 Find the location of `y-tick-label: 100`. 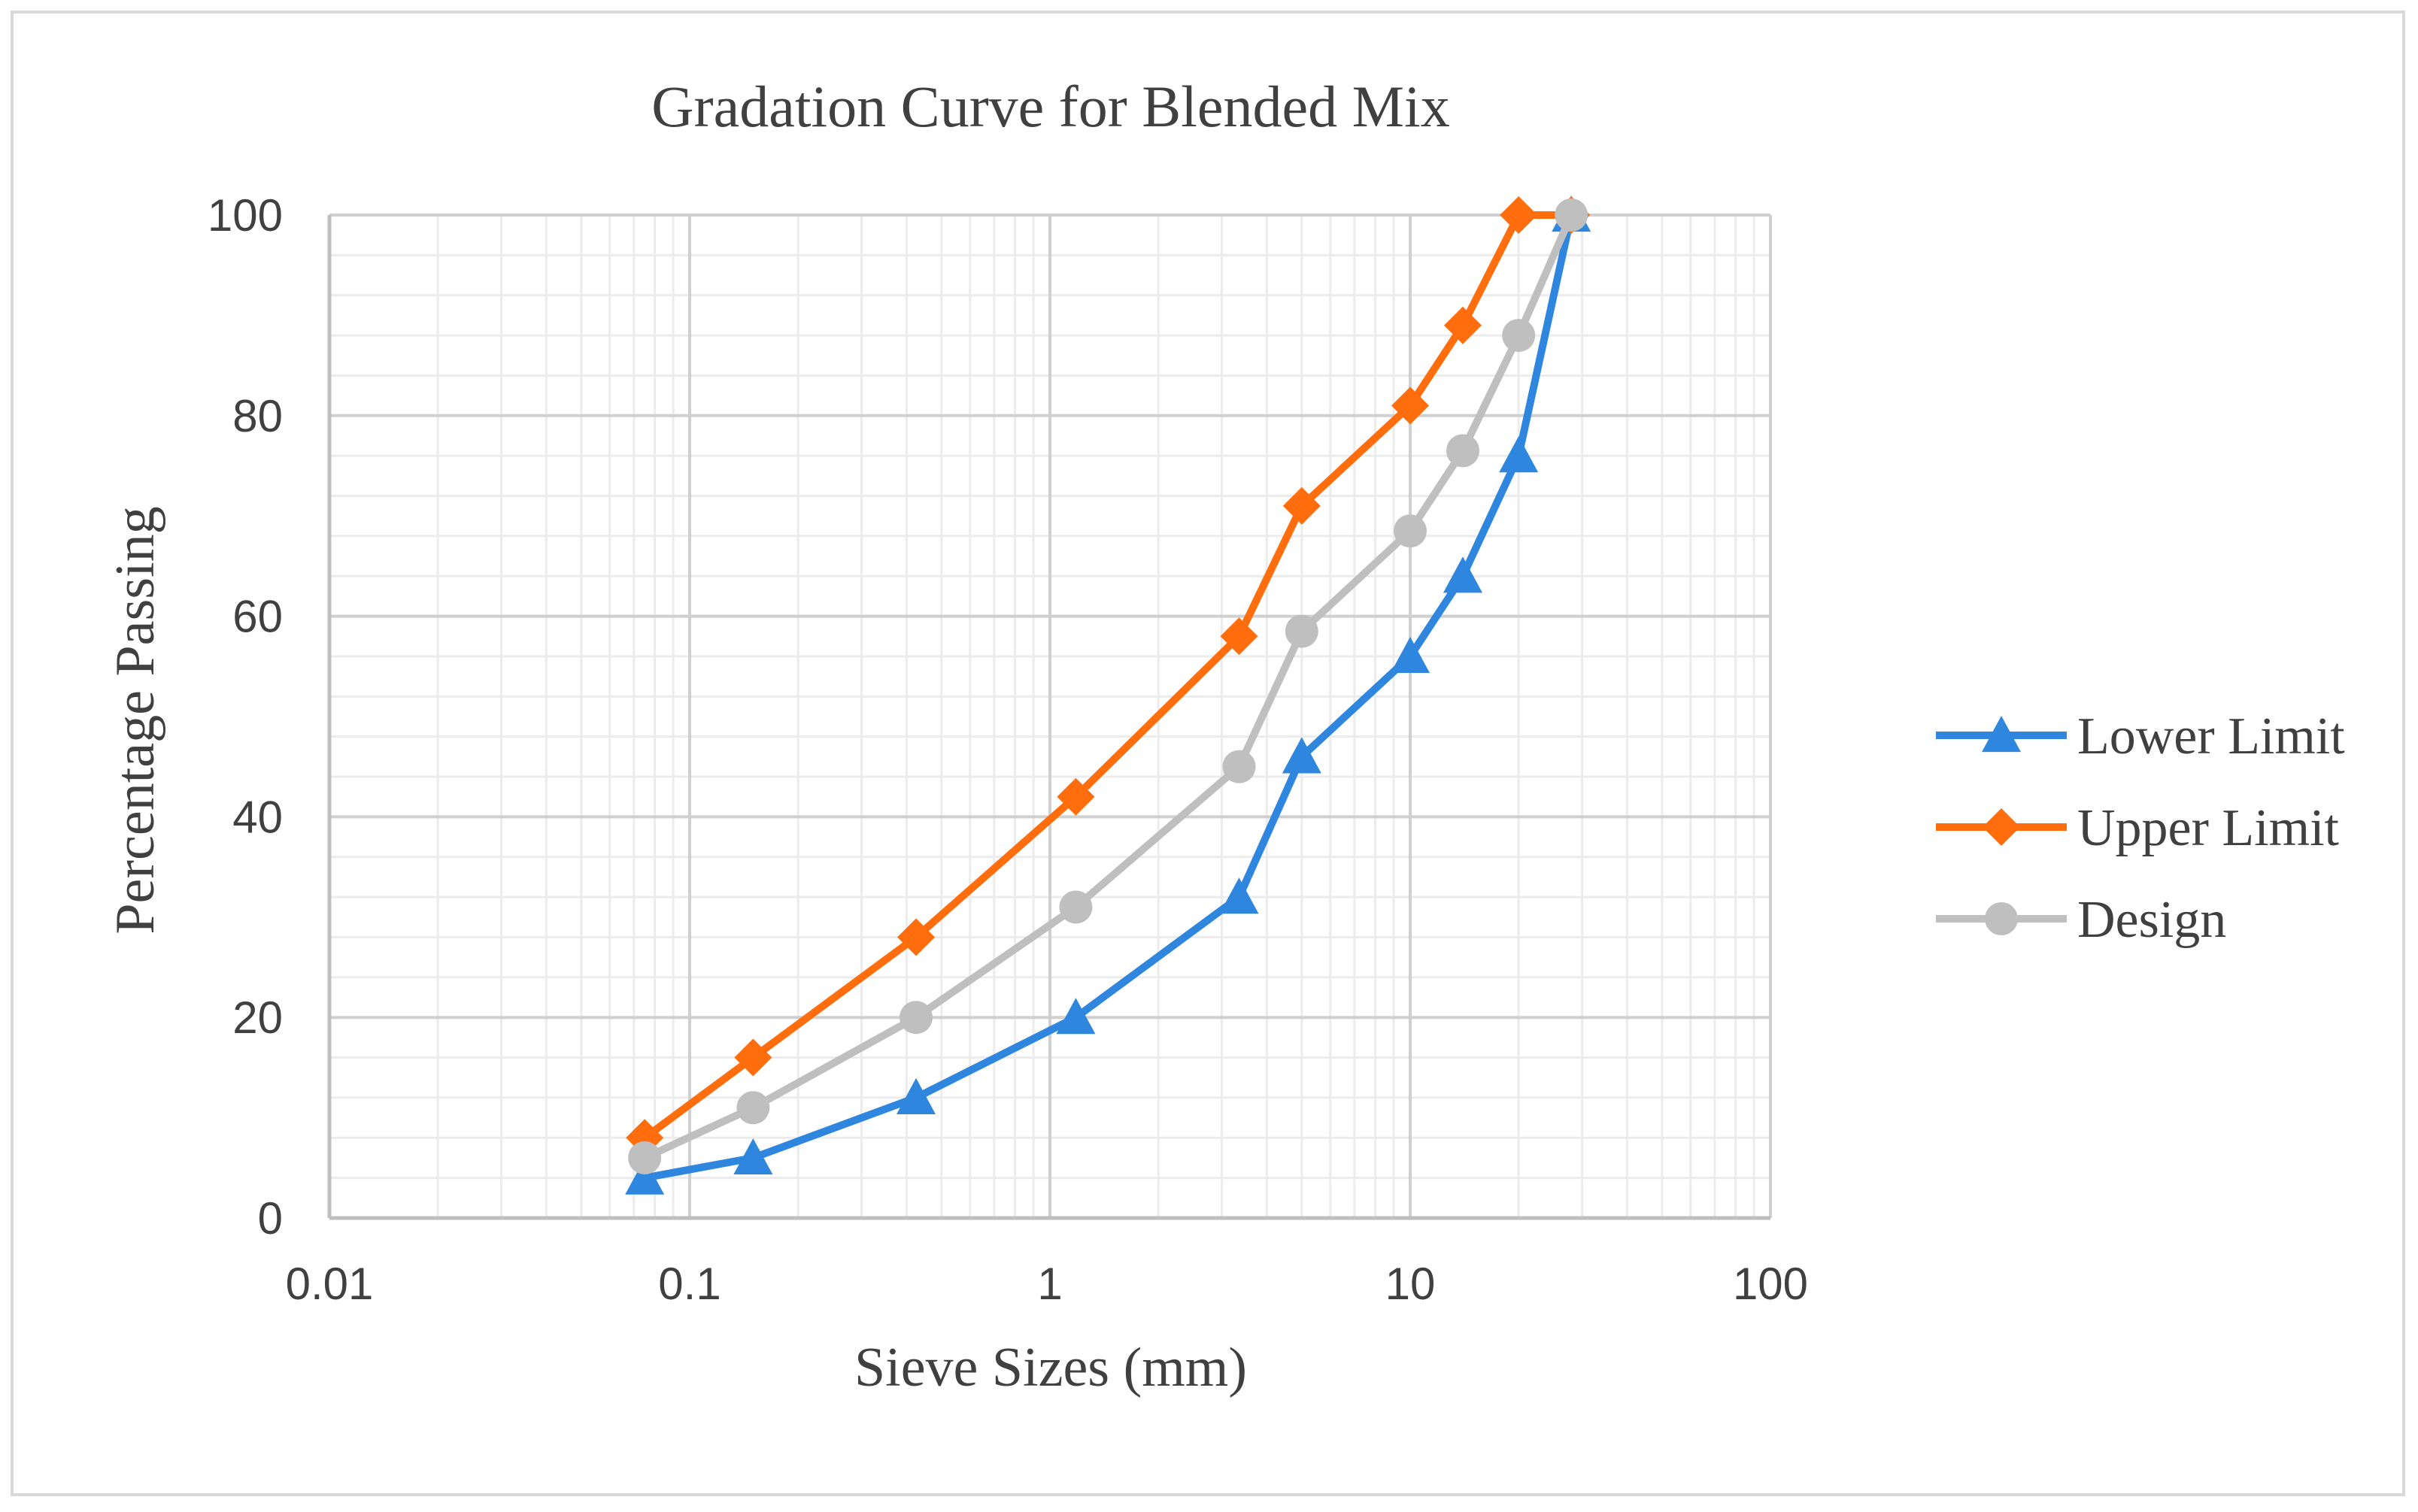

y-tick-label: 100 is located at coordinates (245, 215).